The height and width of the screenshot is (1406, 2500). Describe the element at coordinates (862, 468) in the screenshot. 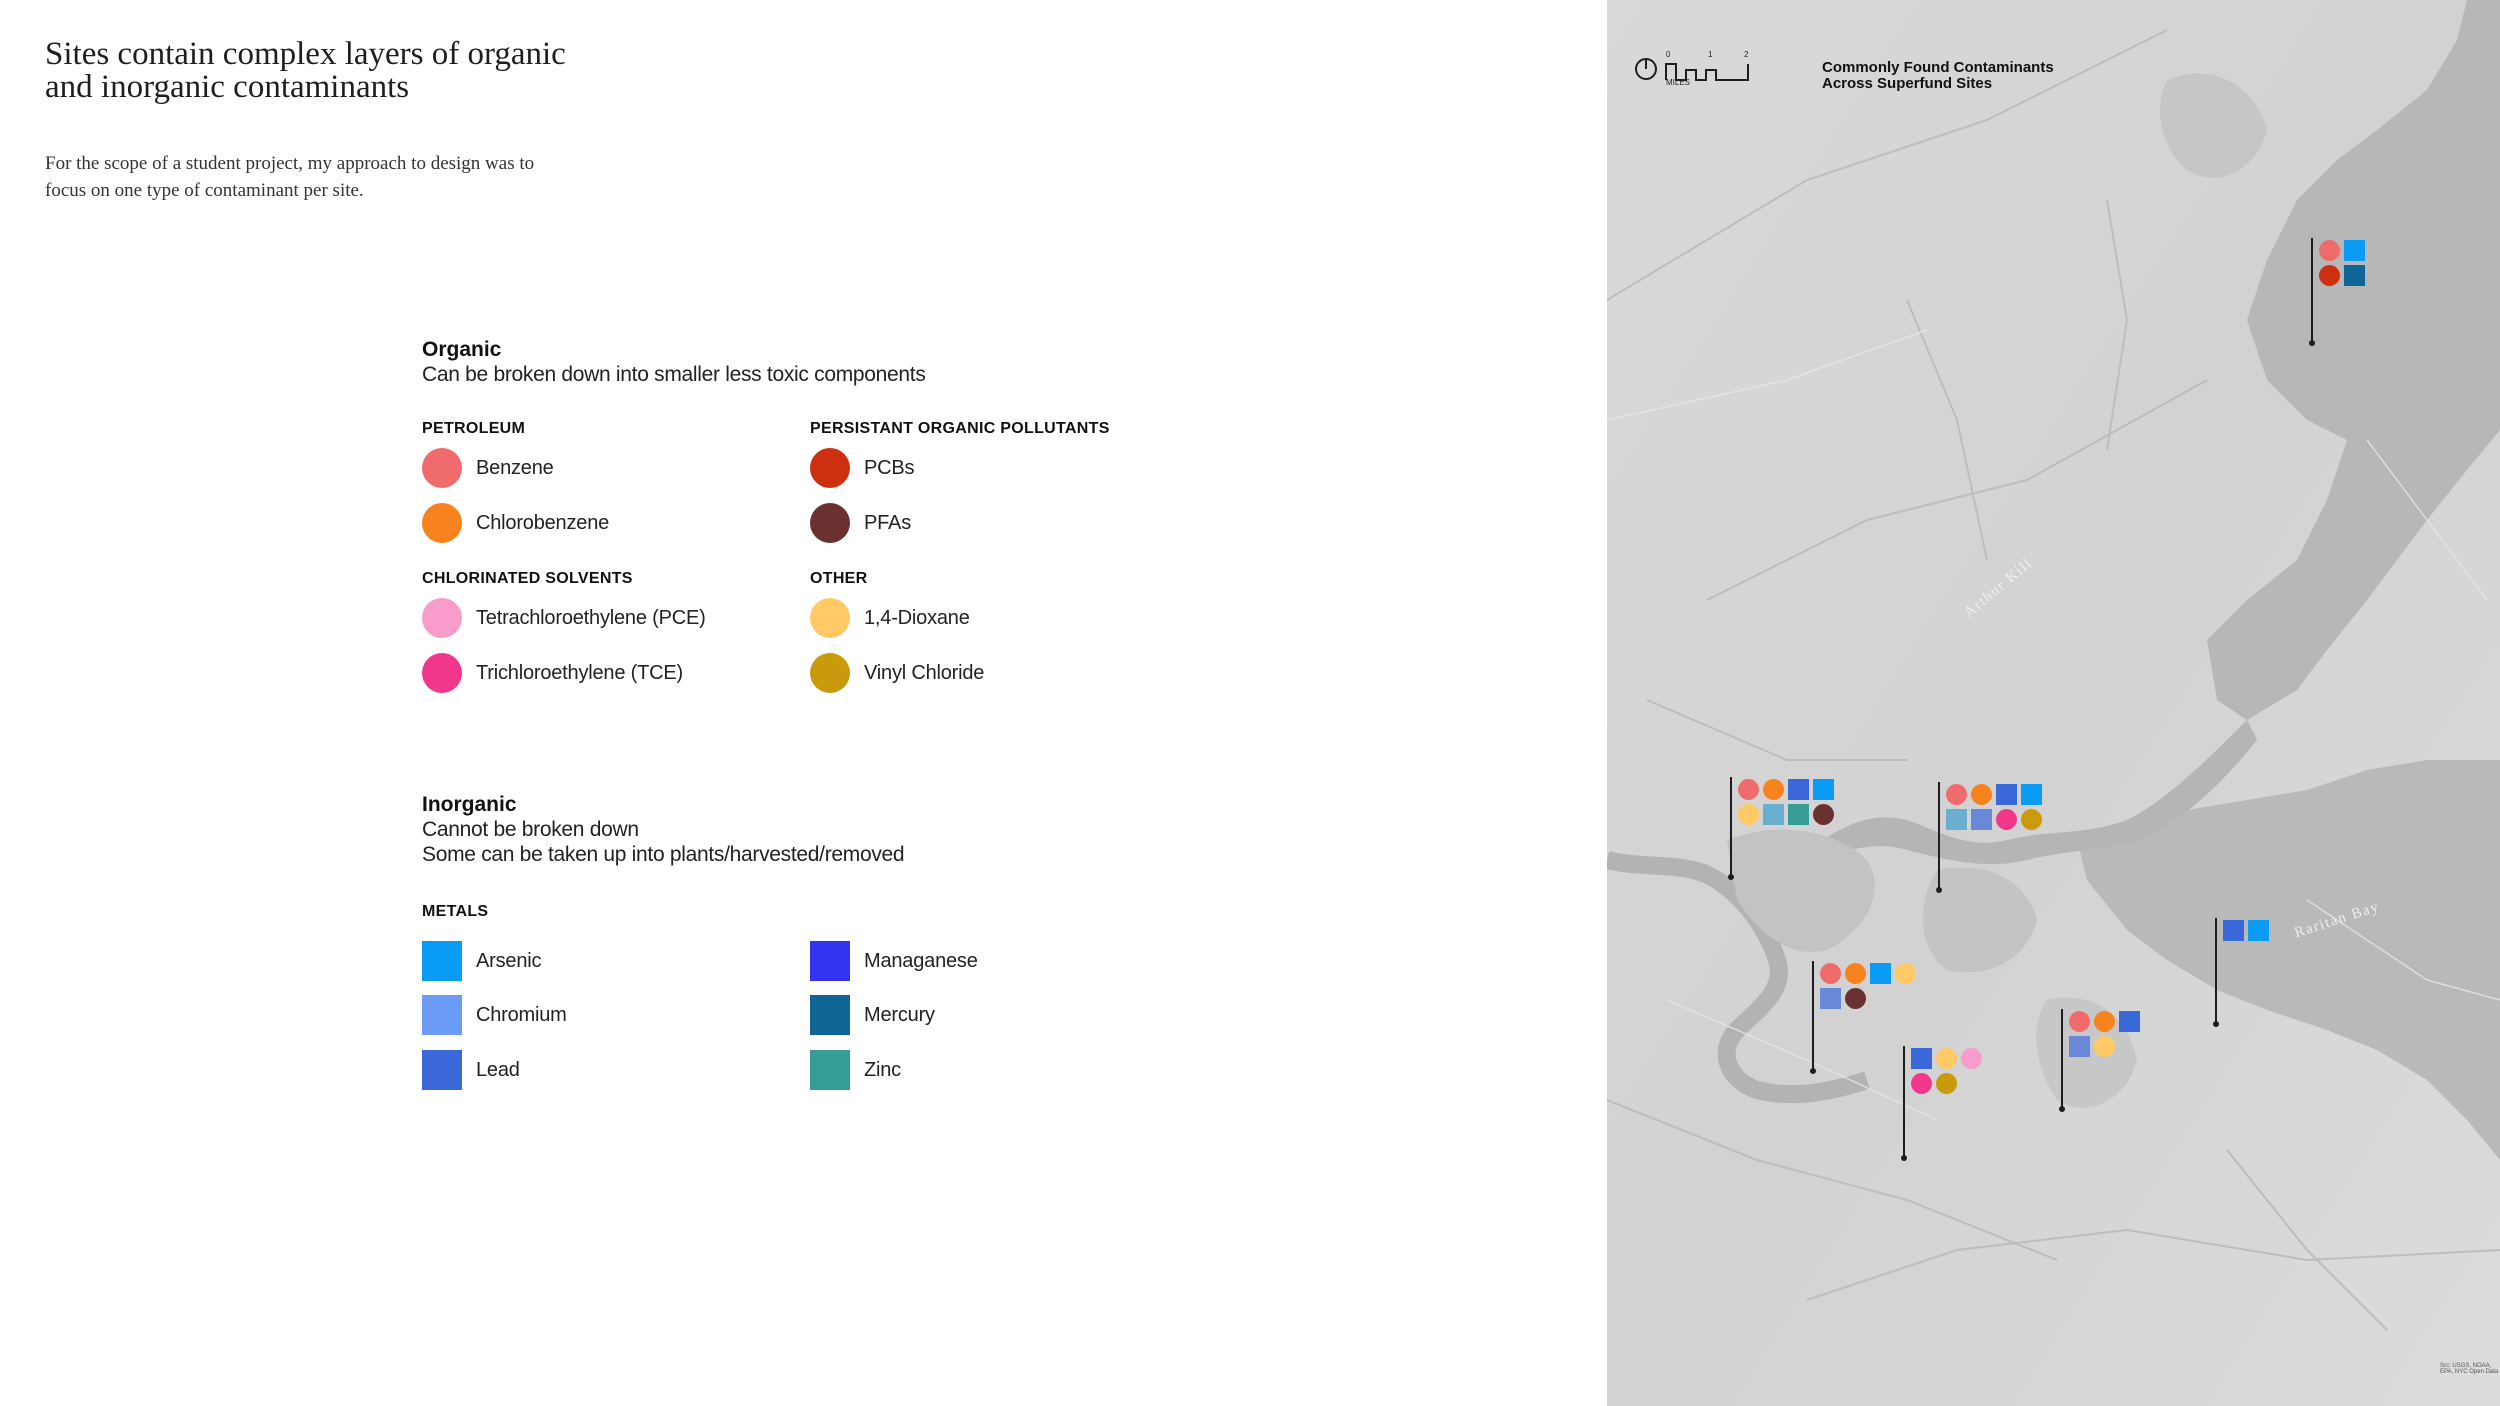

I see `legend-item-pcbs: PCBs` at that location.